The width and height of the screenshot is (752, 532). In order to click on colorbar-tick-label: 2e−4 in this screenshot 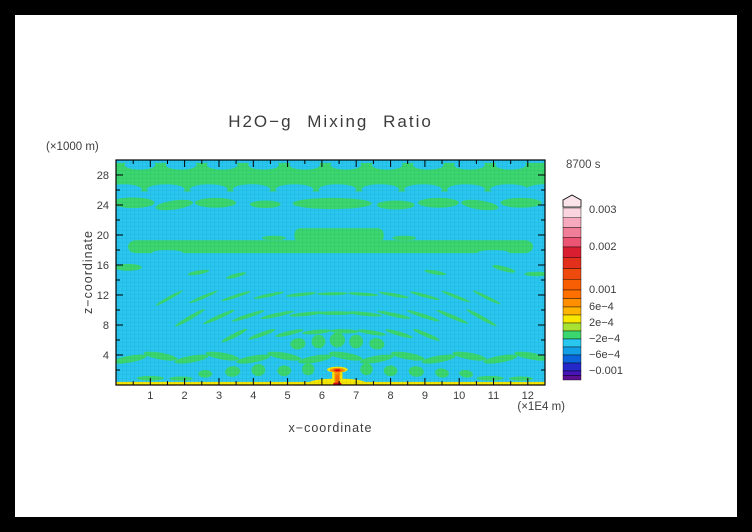, I will do `click(601, 323)`.